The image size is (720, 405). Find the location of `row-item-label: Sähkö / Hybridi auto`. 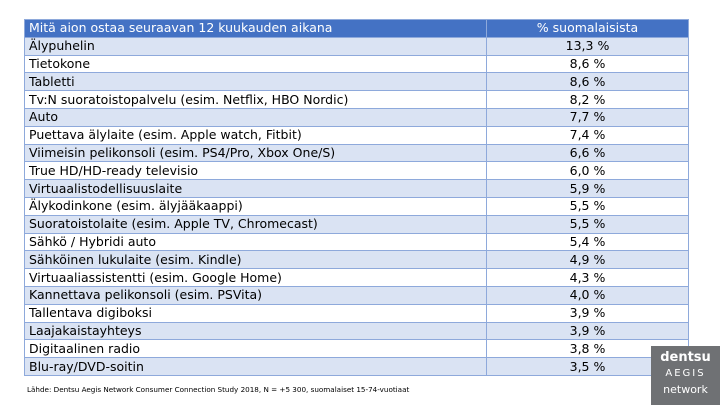

row-item-label: Sähkö / Hybridi auto is located at coordinates (255, 242).